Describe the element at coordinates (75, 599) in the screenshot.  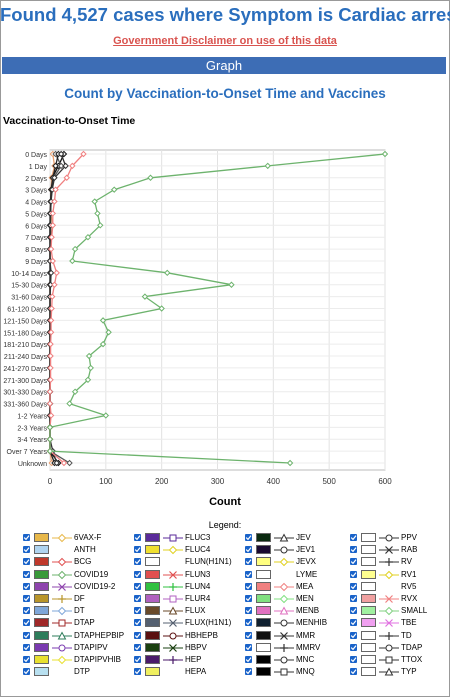
I see `legend-item-df: DF` at that location.